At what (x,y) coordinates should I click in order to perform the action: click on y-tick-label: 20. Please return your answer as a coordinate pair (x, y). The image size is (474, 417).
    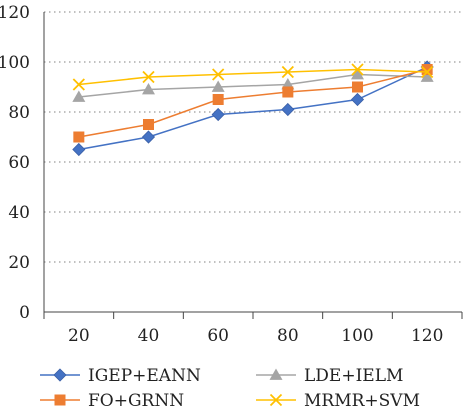
    Looking at the image, I should click on (19, 263).